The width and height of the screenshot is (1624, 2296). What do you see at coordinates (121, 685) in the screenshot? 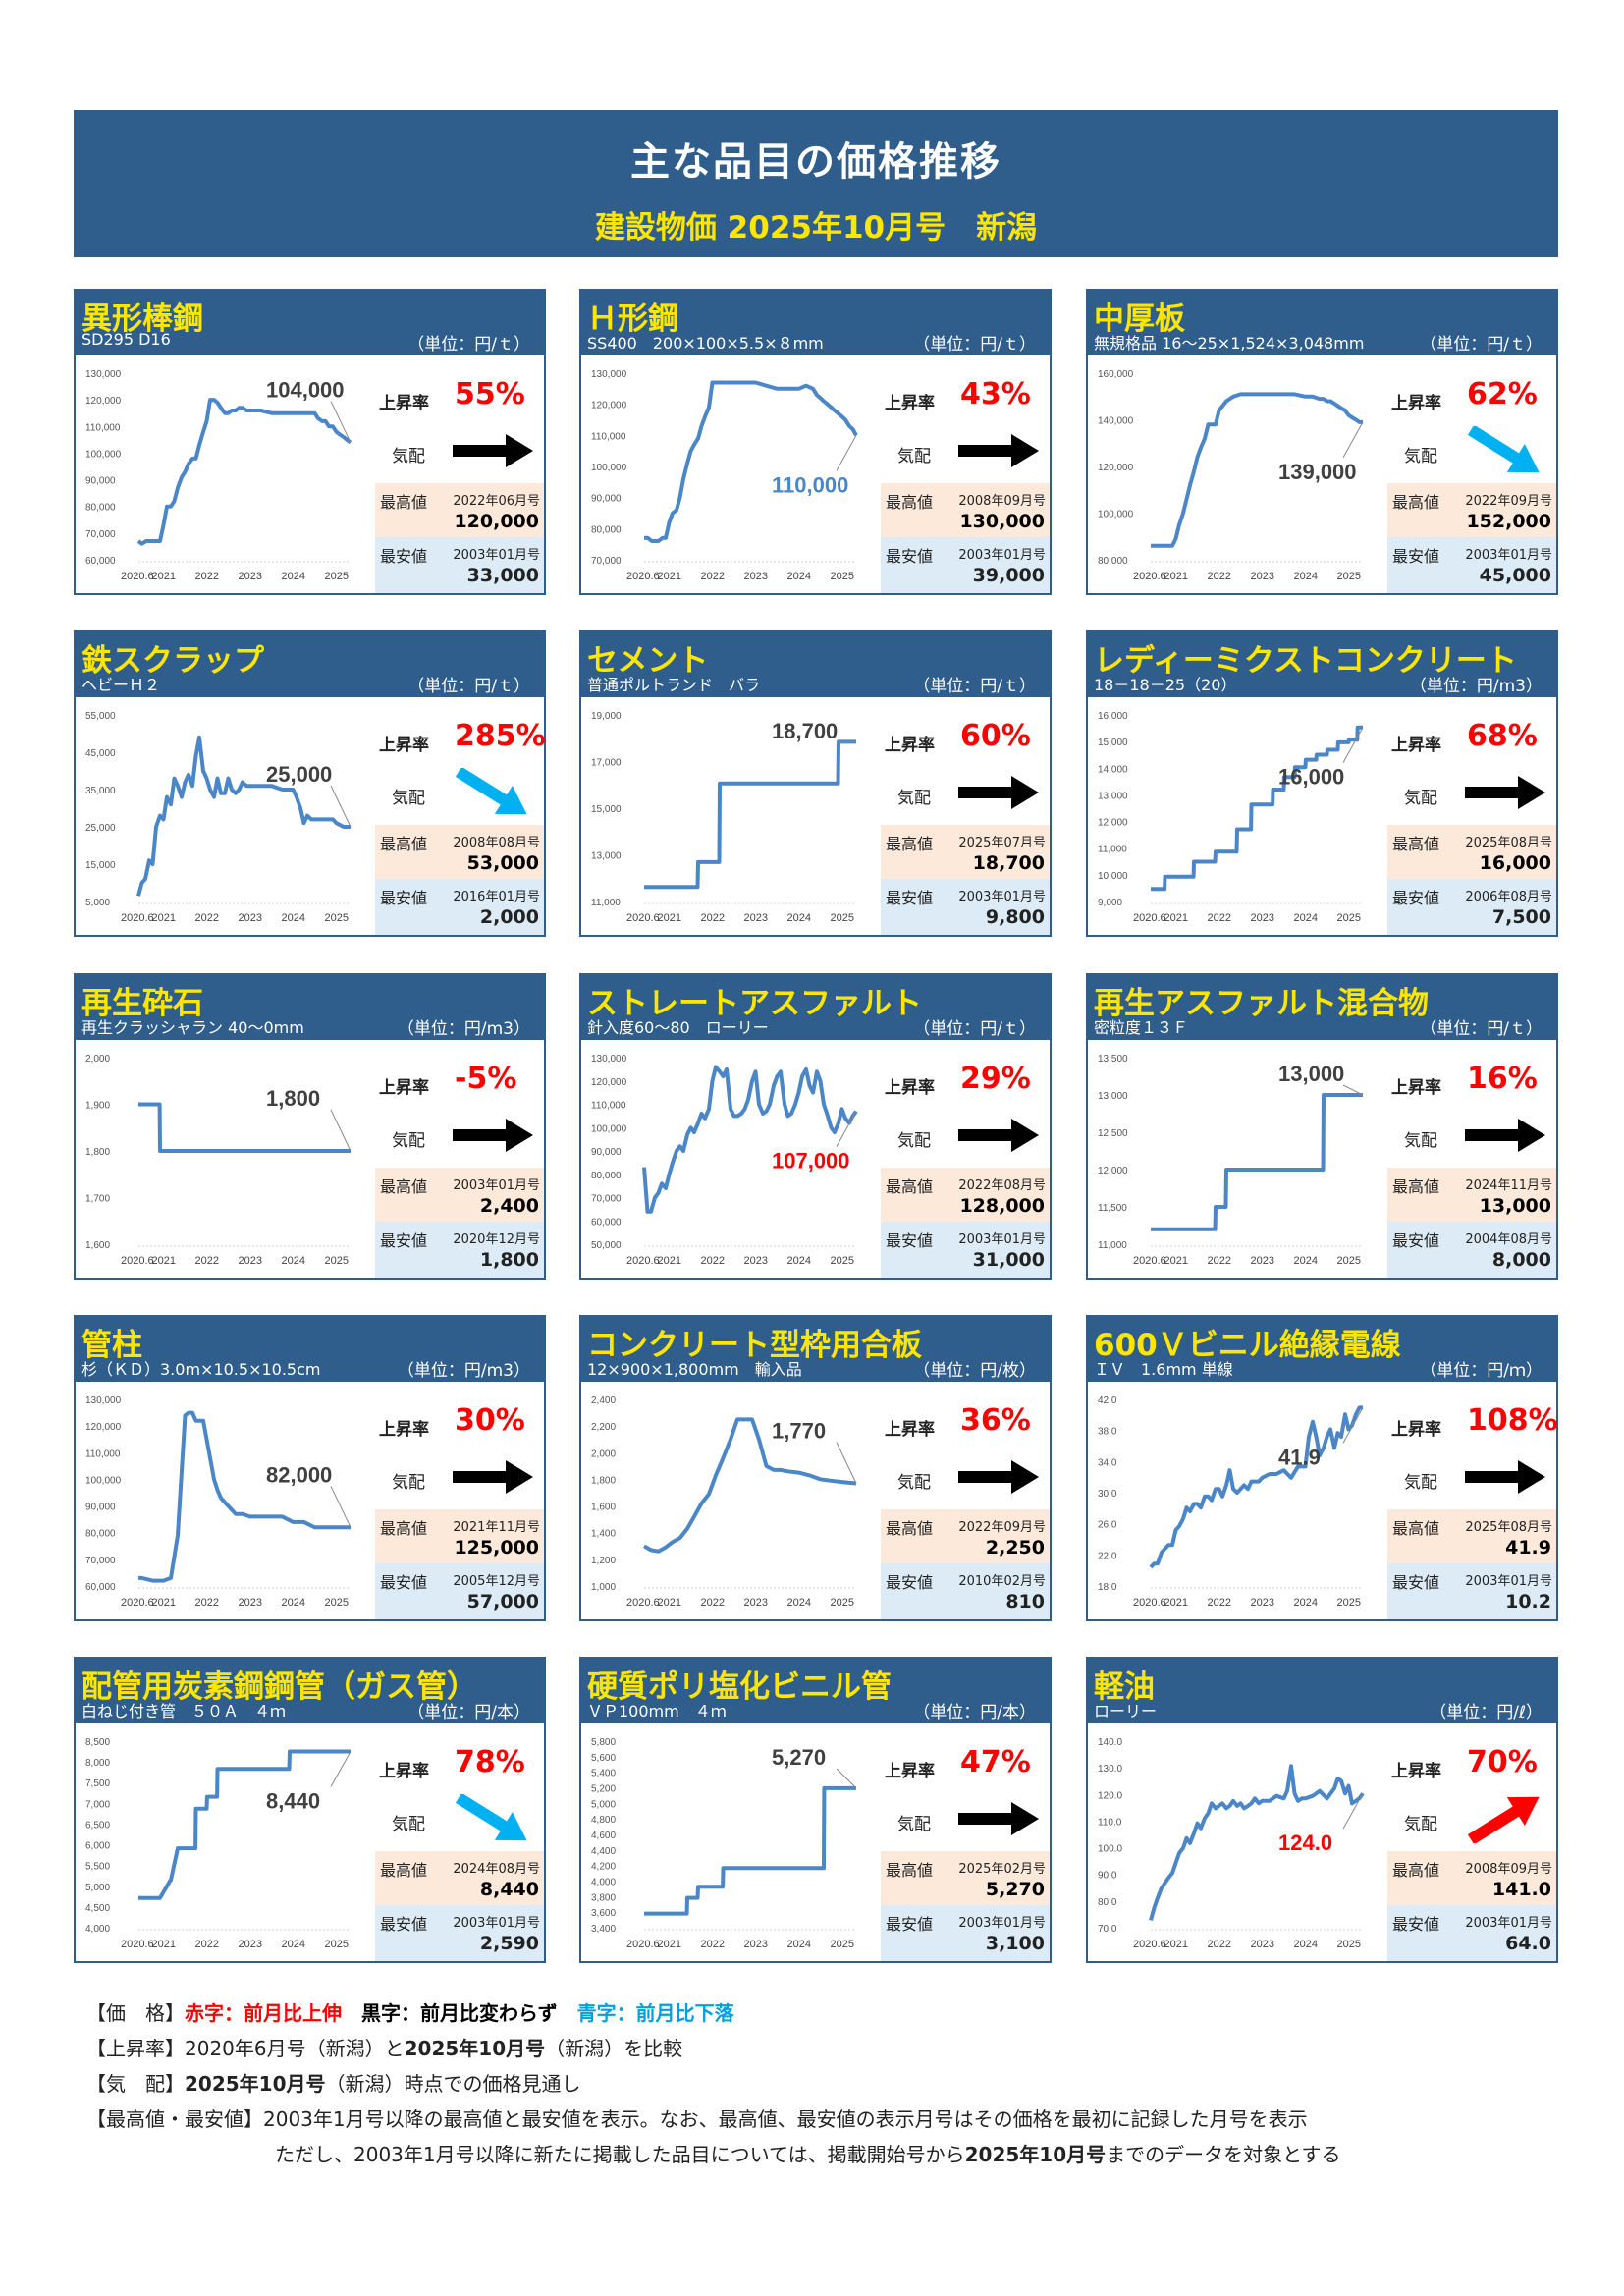
I see `item-spec: ヘビーＨ２` at bounding box center [121, 685].